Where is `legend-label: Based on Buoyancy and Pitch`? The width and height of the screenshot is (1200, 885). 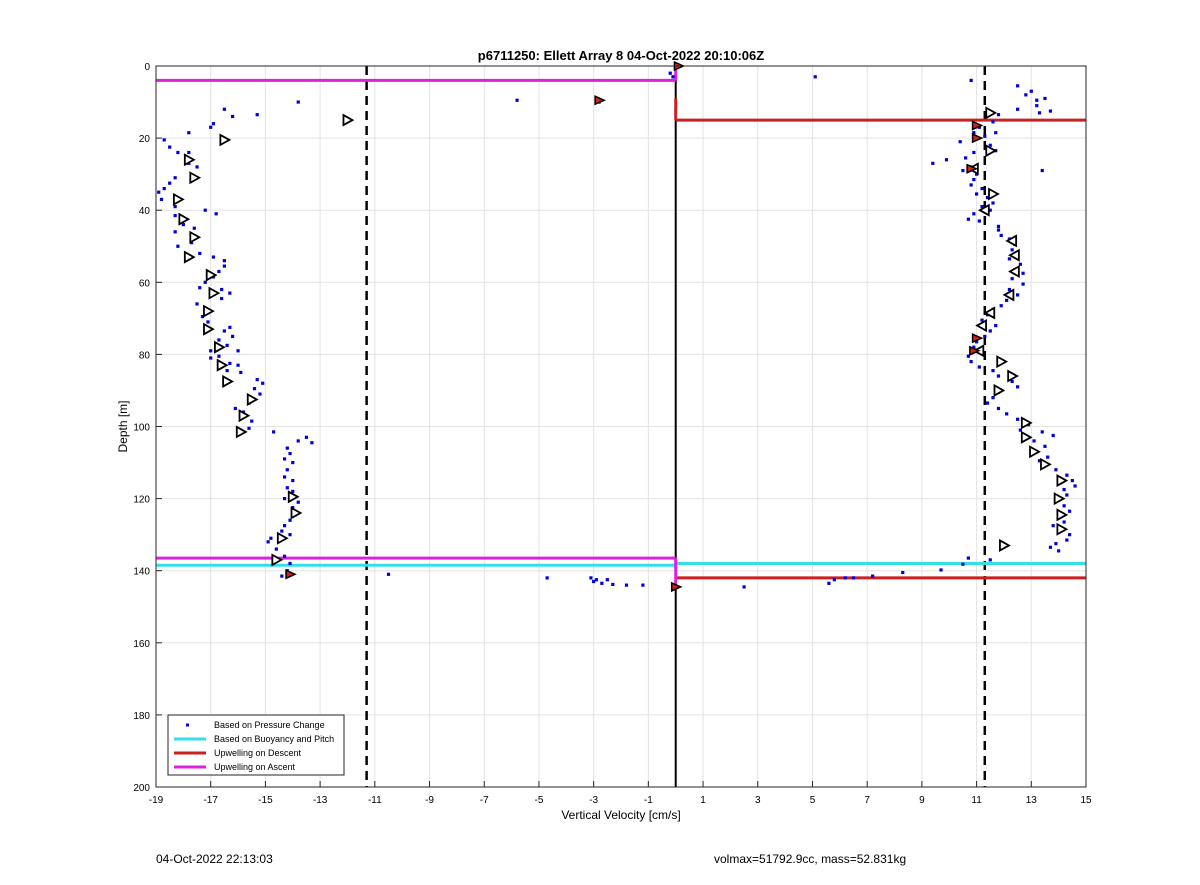
legend-label: Based on Buoyancy and Pitch is located at coordinates (274, 739).